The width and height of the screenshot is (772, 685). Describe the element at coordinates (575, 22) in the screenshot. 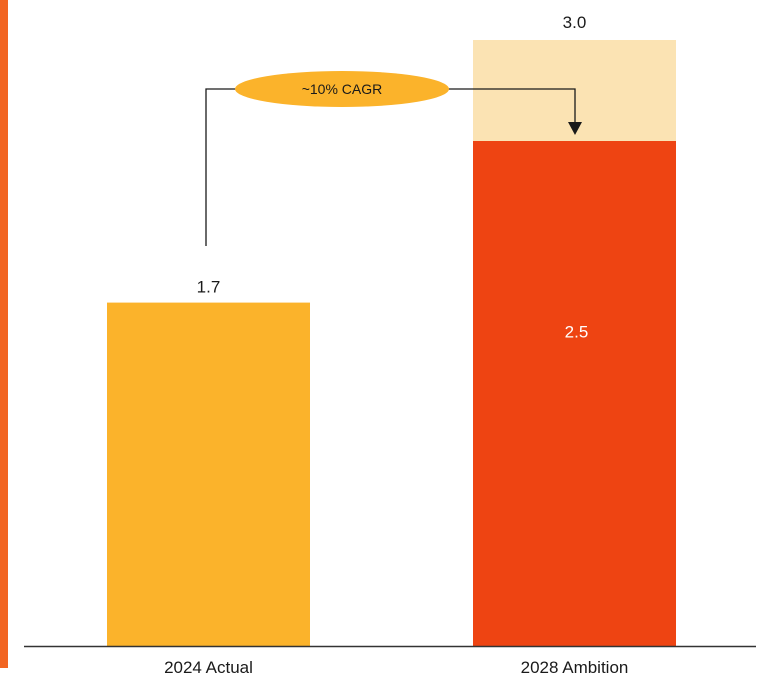

I see `data-label-2028-ambition-total: 3.0` at that location.